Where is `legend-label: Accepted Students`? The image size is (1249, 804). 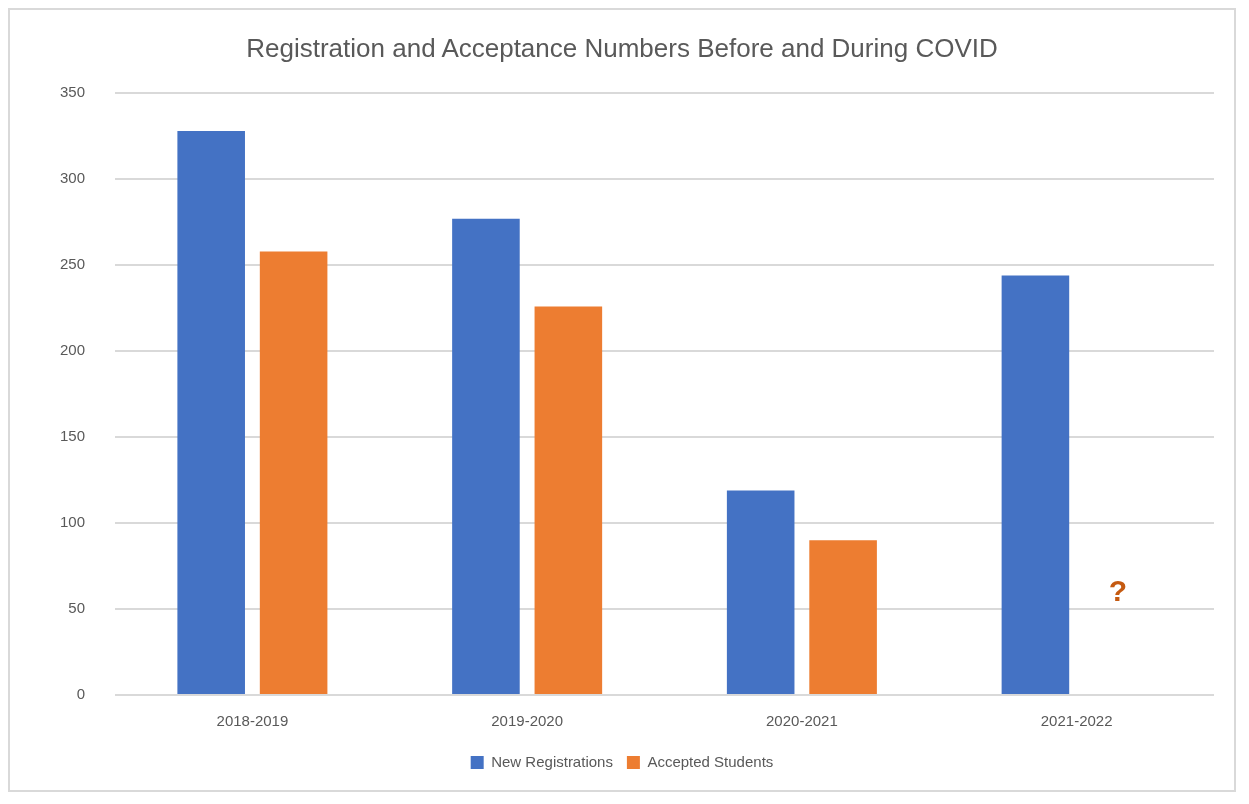
legend-label: Accepted Students is located at coordinates (710, 761).